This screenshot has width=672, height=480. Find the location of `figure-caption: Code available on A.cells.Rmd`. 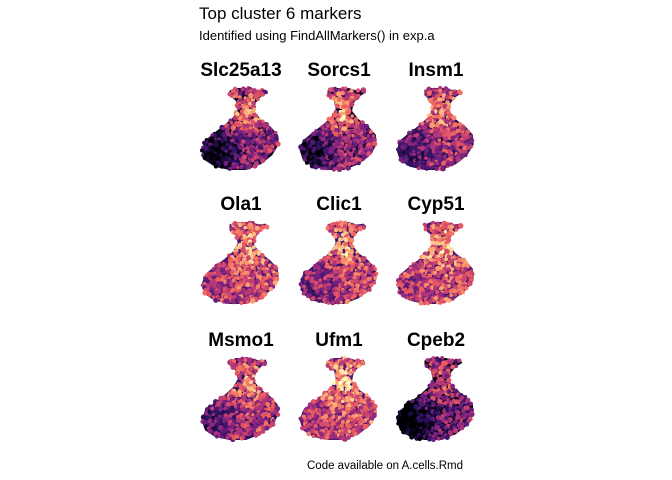

figure-caption: Code available on A.cells.Rmd is located at coordinates (385, 466).